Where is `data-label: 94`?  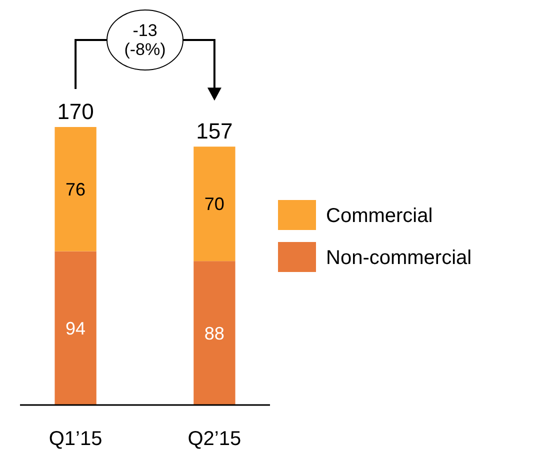 data-label: 94 is located at coordinates (76, 328).